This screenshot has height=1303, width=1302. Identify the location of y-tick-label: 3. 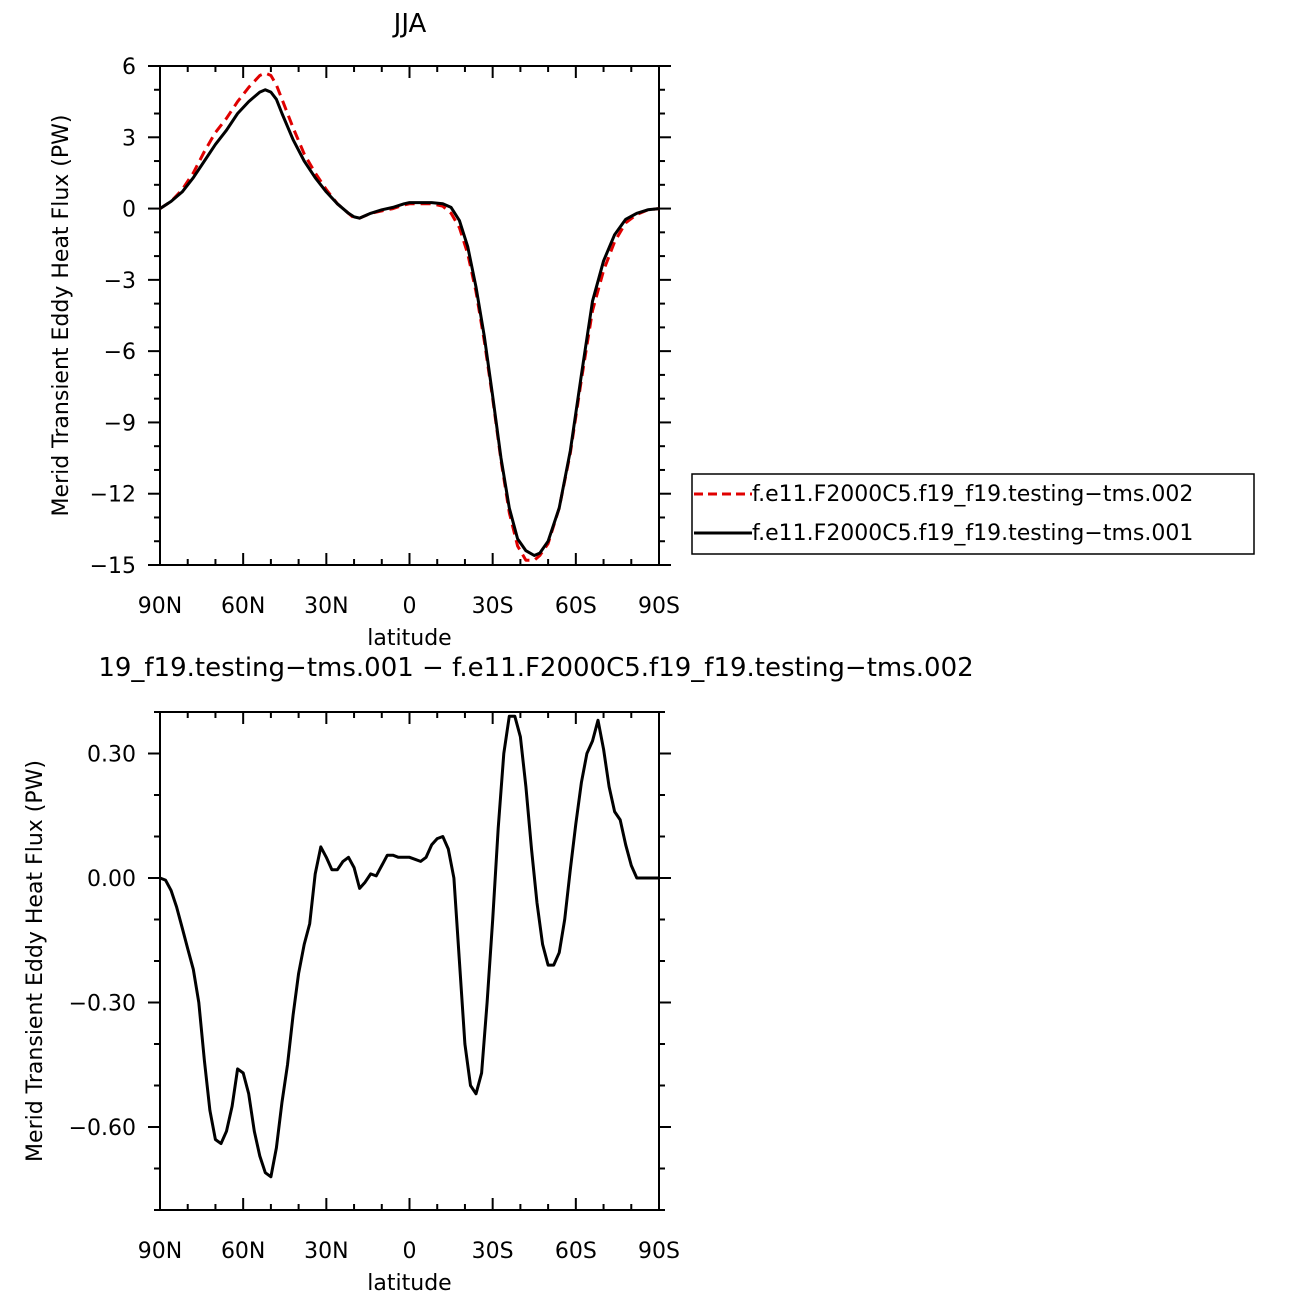
(129, 138).